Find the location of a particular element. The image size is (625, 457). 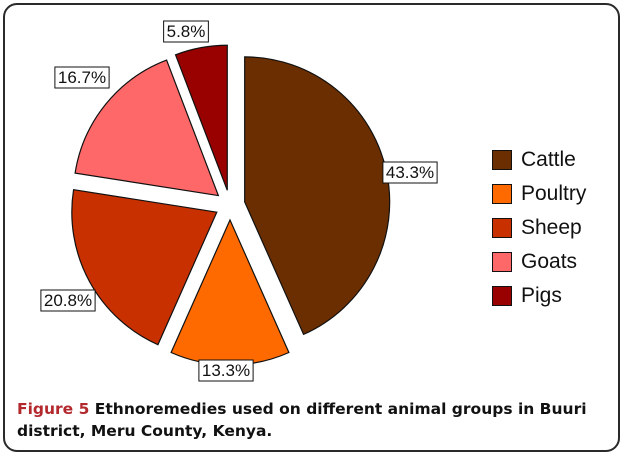

legend-item-pigs: Pigs is located at coordinates (539, 296).